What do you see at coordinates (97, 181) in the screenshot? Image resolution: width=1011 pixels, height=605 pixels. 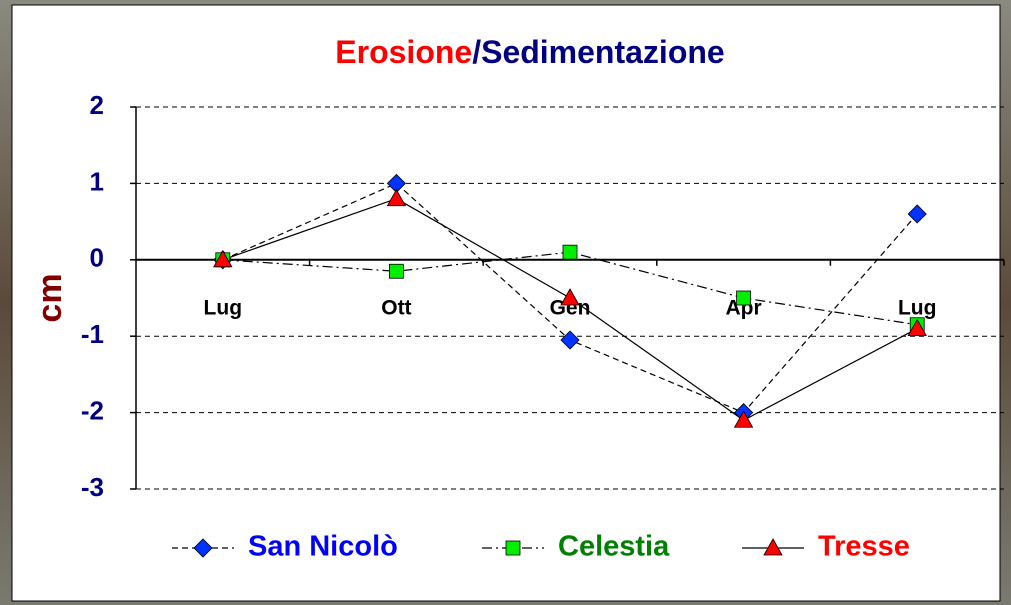 I see `y-tick-label: 1` at bounding box center [97, 181].